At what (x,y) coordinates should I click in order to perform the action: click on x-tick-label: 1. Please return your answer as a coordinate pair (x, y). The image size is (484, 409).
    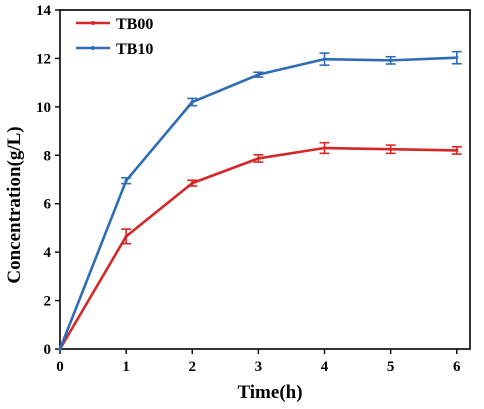
    Looking at the image, I should click on (126, 367).